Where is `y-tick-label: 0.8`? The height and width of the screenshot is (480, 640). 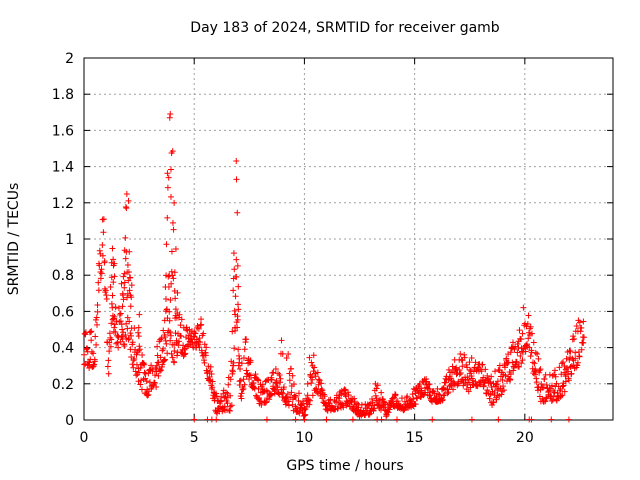
y-tick-label: 0.8 is located at coordinates (63, 276).